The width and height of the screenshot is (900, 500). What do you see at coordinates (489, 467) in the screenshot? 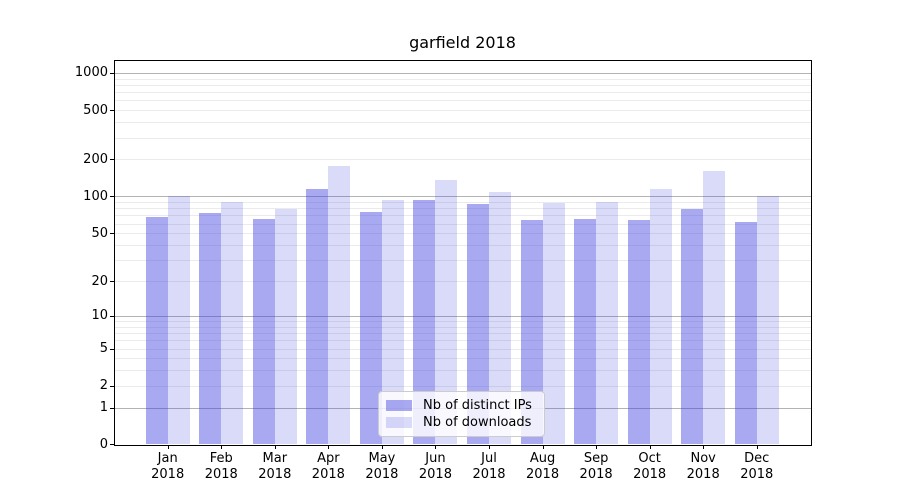
I see `x-tick-label: Jul 2018` at bounding box center [489, 467].